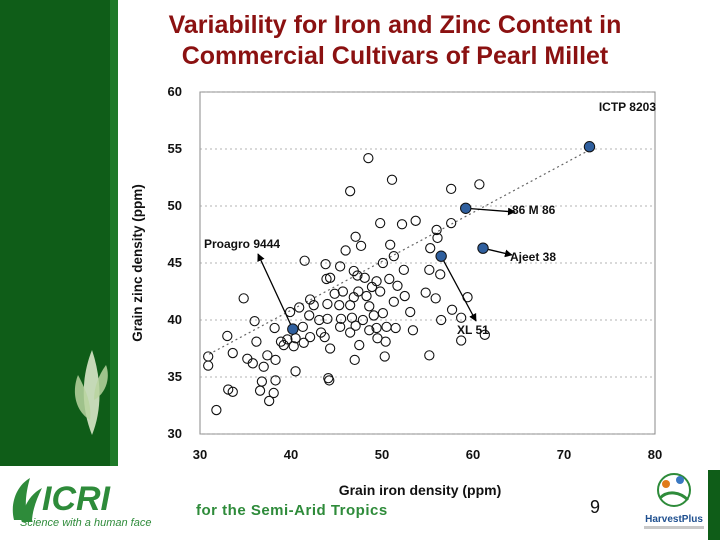 The height and width of the screenshot is (540, 720). I want to click on title-line-2: Commercial Cultivars of Pearl Millet, so click(395, 56).